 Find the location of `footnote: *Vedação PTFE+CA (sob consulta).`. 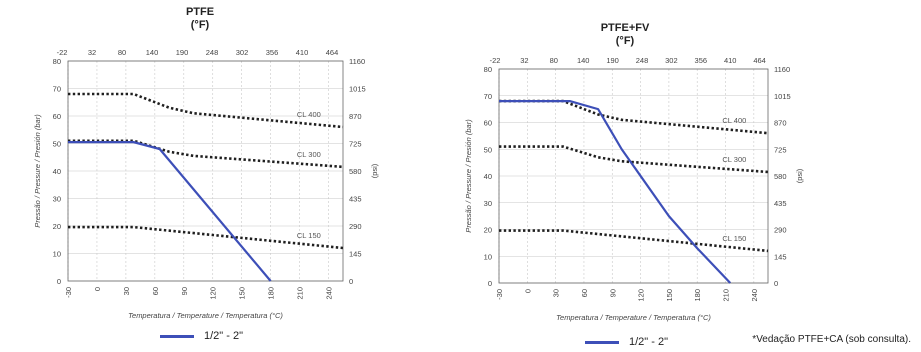

footnote: *Vedação PTFE+CA (sob consulta). is located at coordinates (831, 339).